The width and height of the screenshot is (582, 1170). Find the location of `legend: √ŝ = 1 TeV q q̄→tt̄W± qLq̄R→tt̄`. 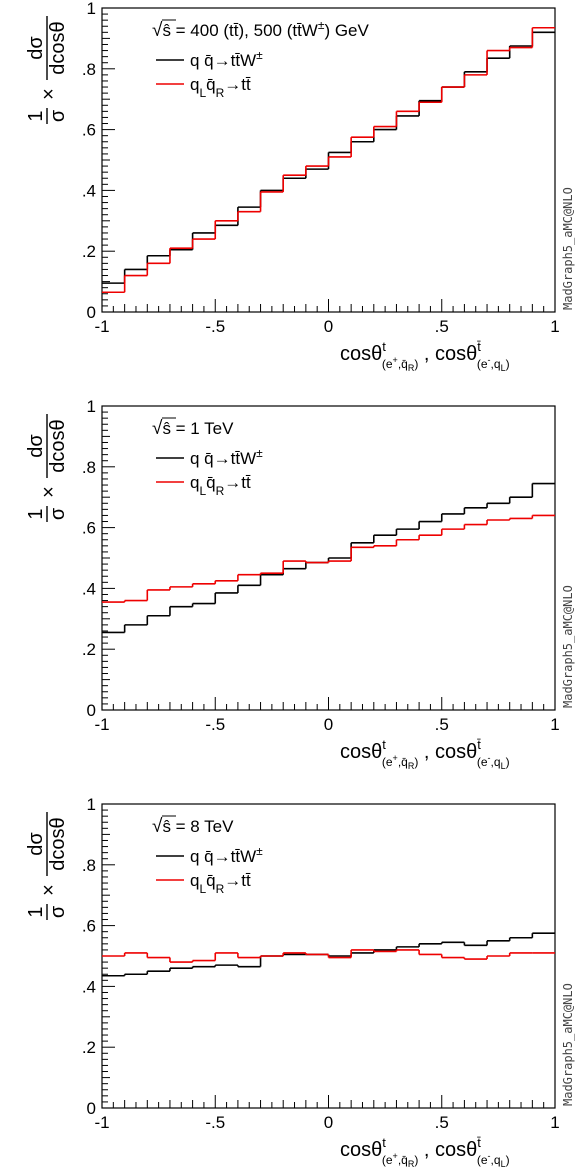

legend: √ŝ = 1 TeV q q̄→tt̄W± qLq̄R→tt̄ is located at coordinates (207, 457).